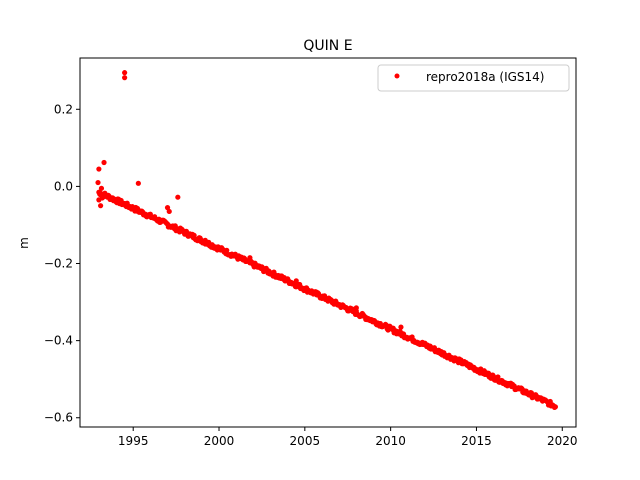  What do you see at coordinates (305, 441) in the screenshot?
I see `x-tick-label: 2005` at bounding box center [305, 441].